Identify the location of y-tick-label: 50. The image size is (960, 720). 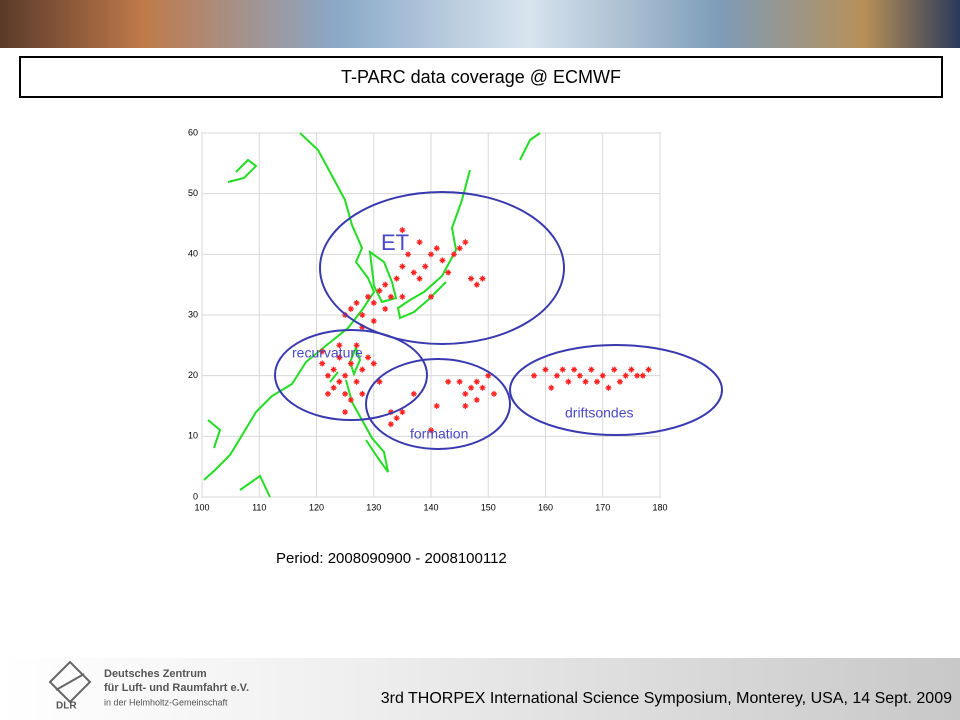
(193, 193).